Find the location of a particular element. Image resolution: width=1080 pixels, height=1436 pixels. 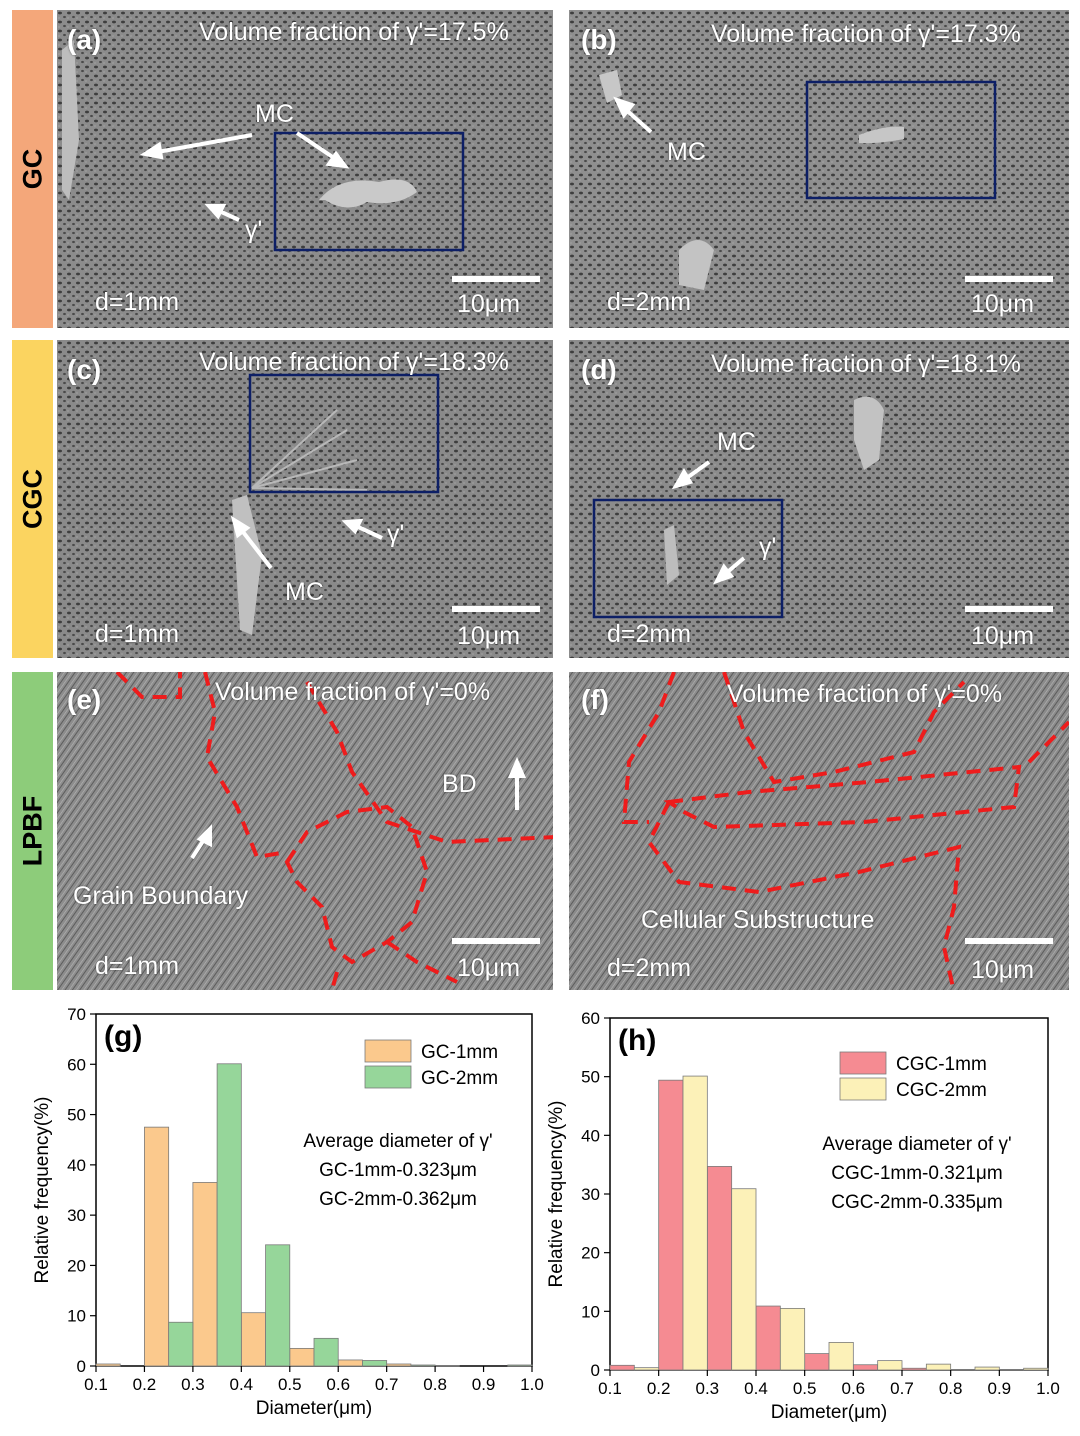

volume-fraction-label: Volume fraction of γ'=17.5% is located at coordinates (354, 32).